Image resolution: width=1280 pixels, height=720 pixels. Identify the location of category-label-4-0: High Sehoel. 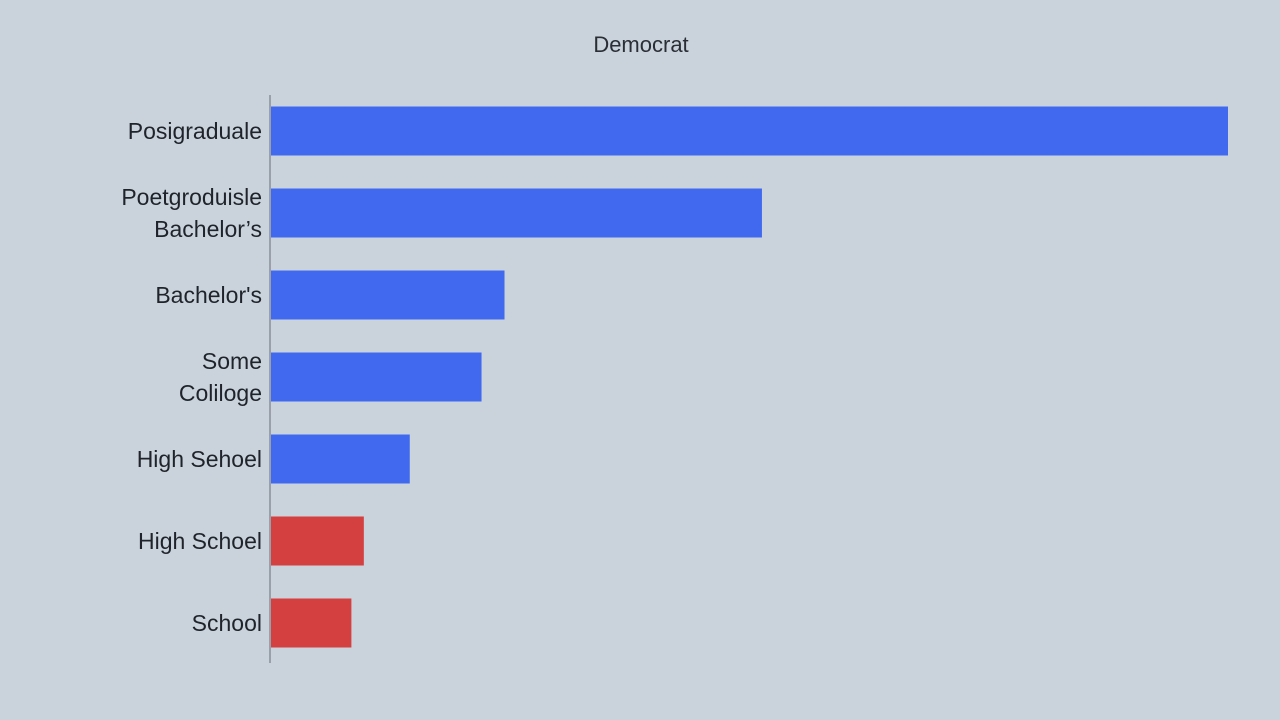
(199, 459).